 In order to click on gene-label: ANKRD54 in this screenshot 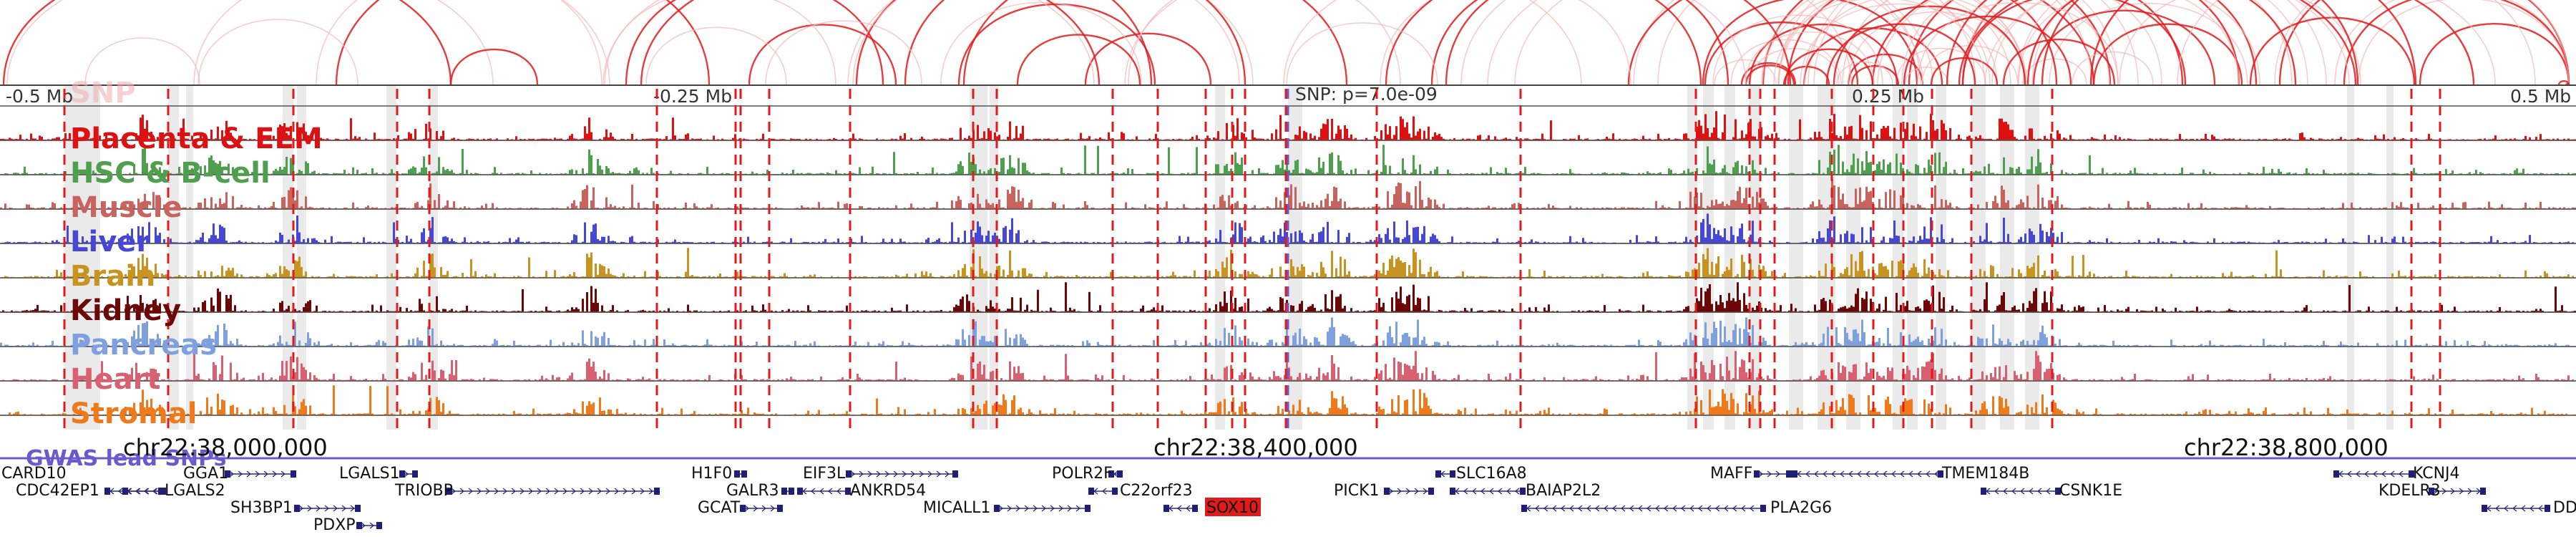, I will do `click(888, 491)`.